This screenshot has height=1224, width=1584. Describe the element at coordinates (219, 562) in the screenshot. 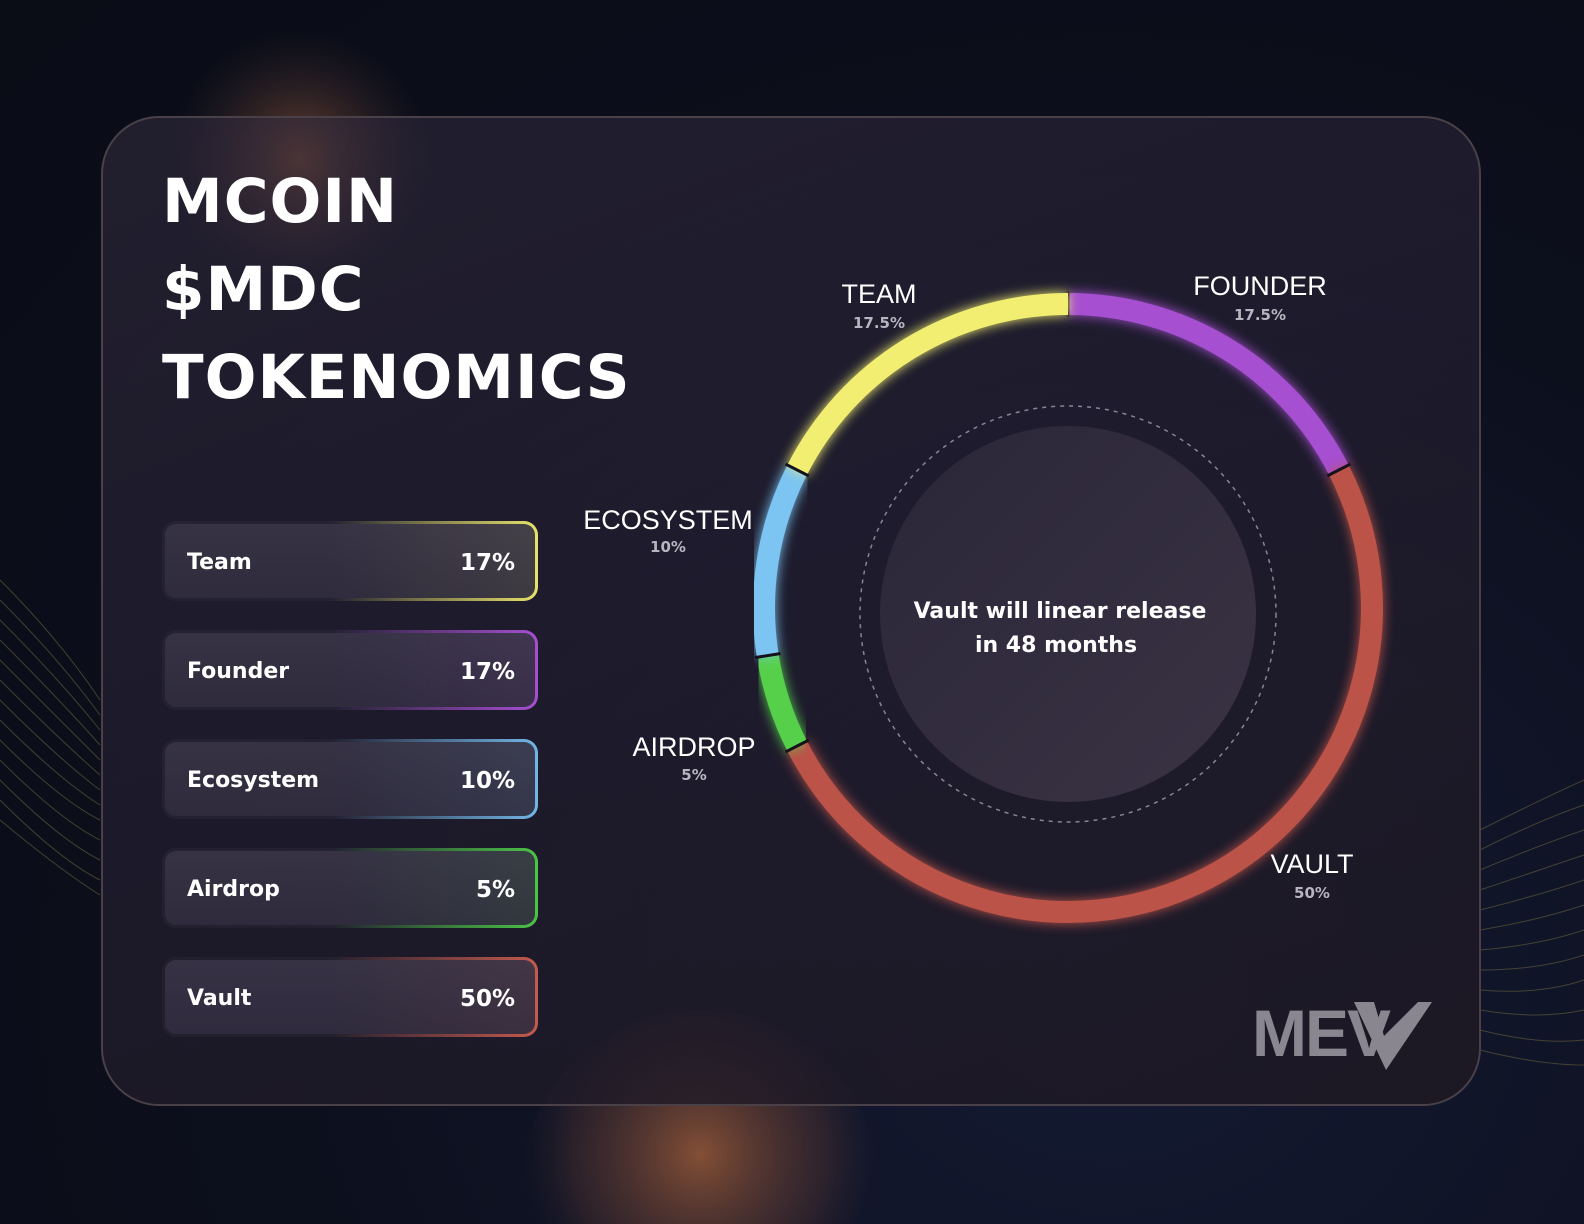

I see `legend-label: Team` at that location.